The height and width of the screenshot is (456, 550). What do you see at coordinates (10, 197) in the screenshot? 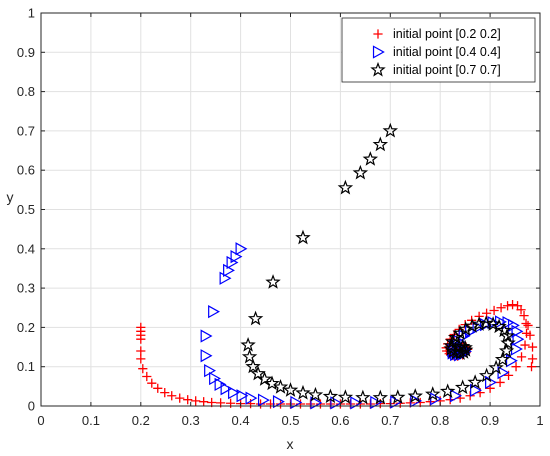
I see `y-axis-label: y` at bounding box center [10, 197].